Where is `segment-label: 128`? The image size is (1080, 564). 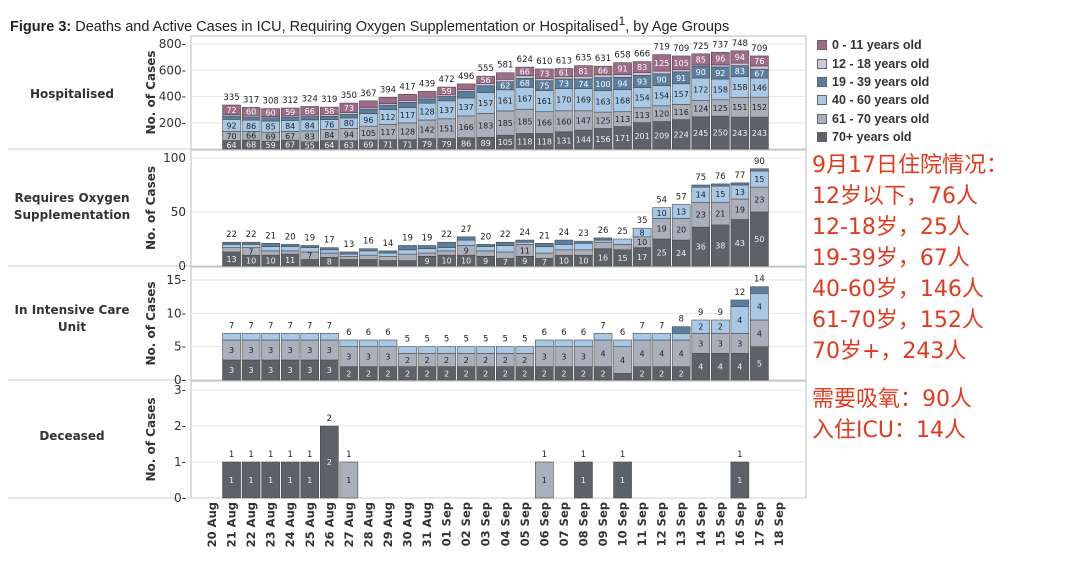 segment-label: 128 is located at coordinates (426, 112).